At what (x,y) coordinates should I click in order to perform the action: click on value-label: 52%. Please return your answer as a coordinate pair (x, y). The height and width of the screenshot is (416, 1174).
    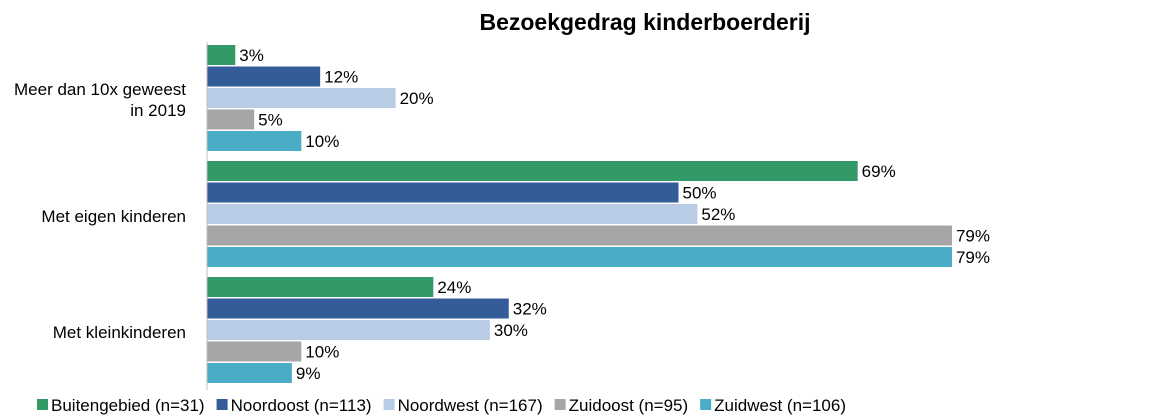
    Looking at the image, I should click on (718, 214).